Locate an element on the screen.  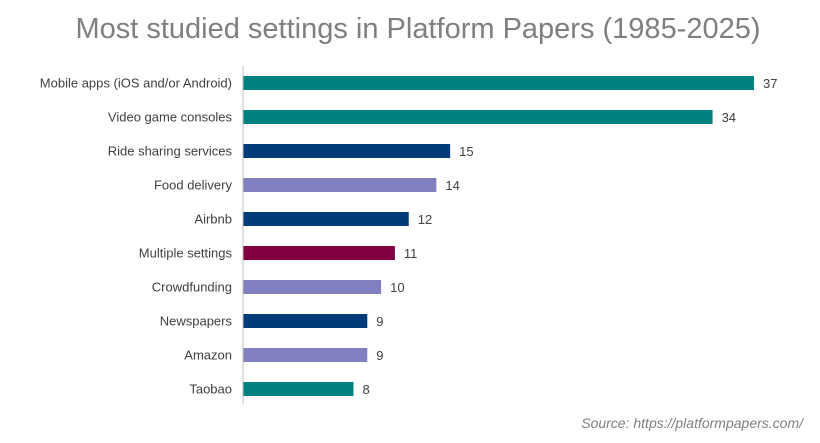
value-label: 37 is located at coordinates (770, 83).